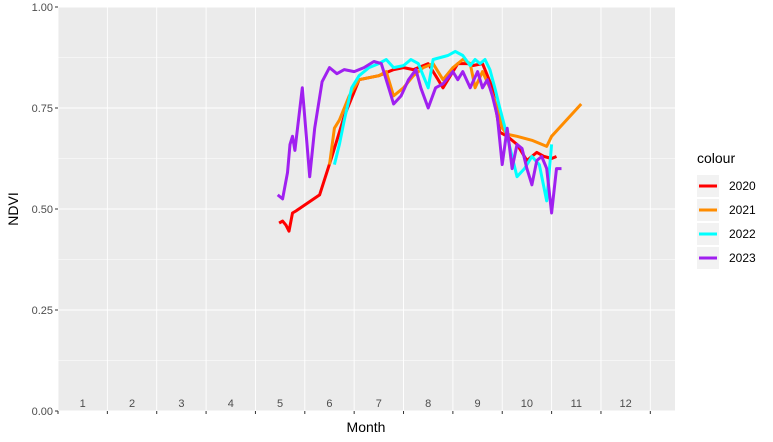 The width and height of the screenshot is (773, 442). What do you see at coordinates (280, 404) in the screenshot?
I see `x-tick-label: 5` at bounding box center [280, 404].